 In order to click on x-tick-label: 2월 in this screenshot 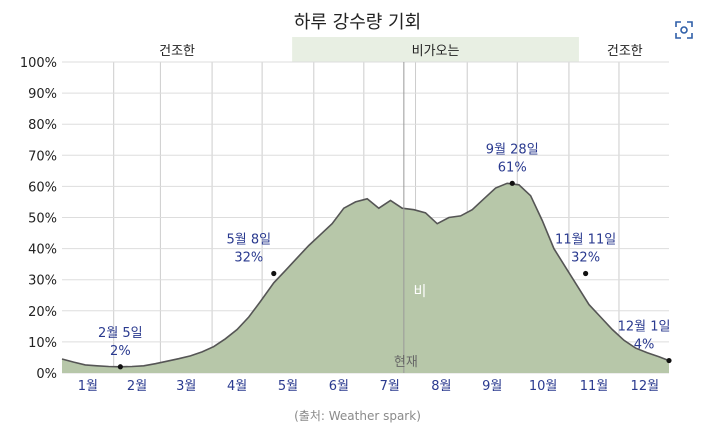, I will do `click(137, 386)`.